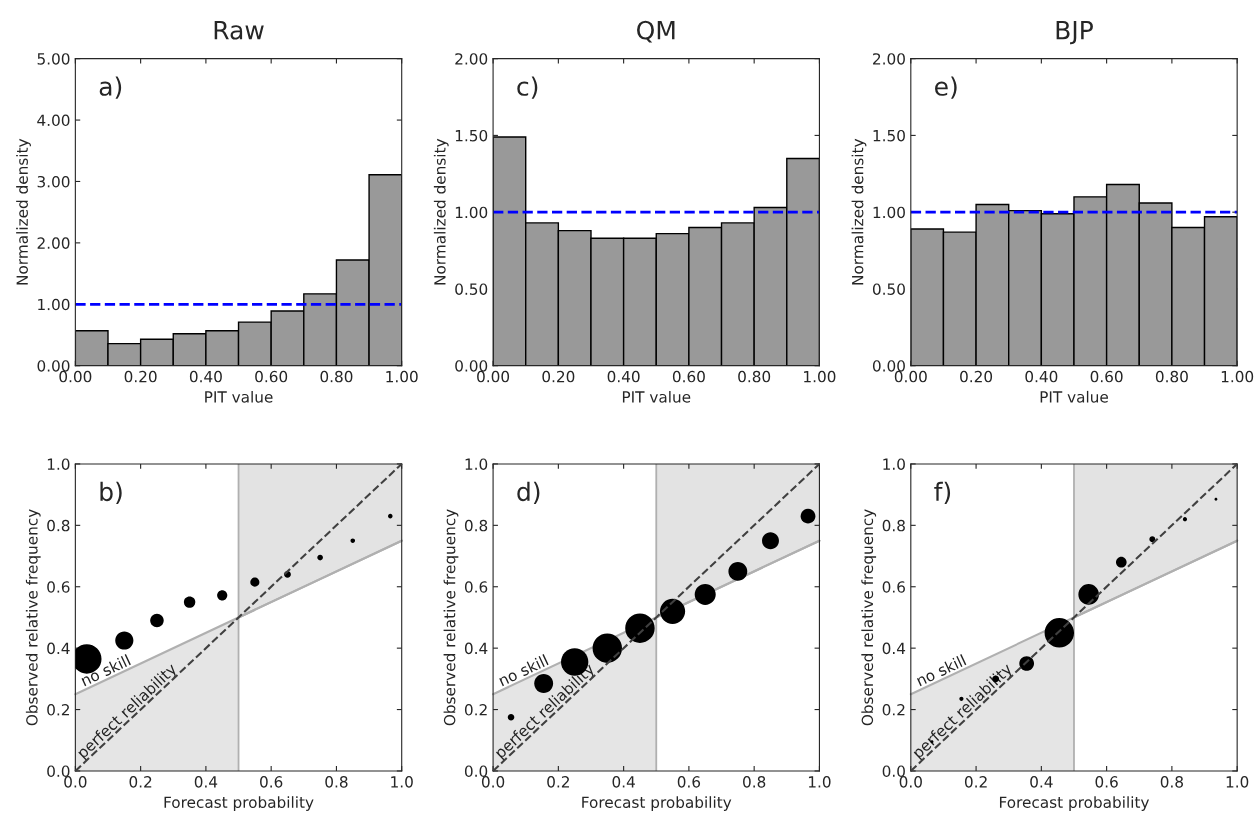  I want to click on annotation: b), so click(111, 493).